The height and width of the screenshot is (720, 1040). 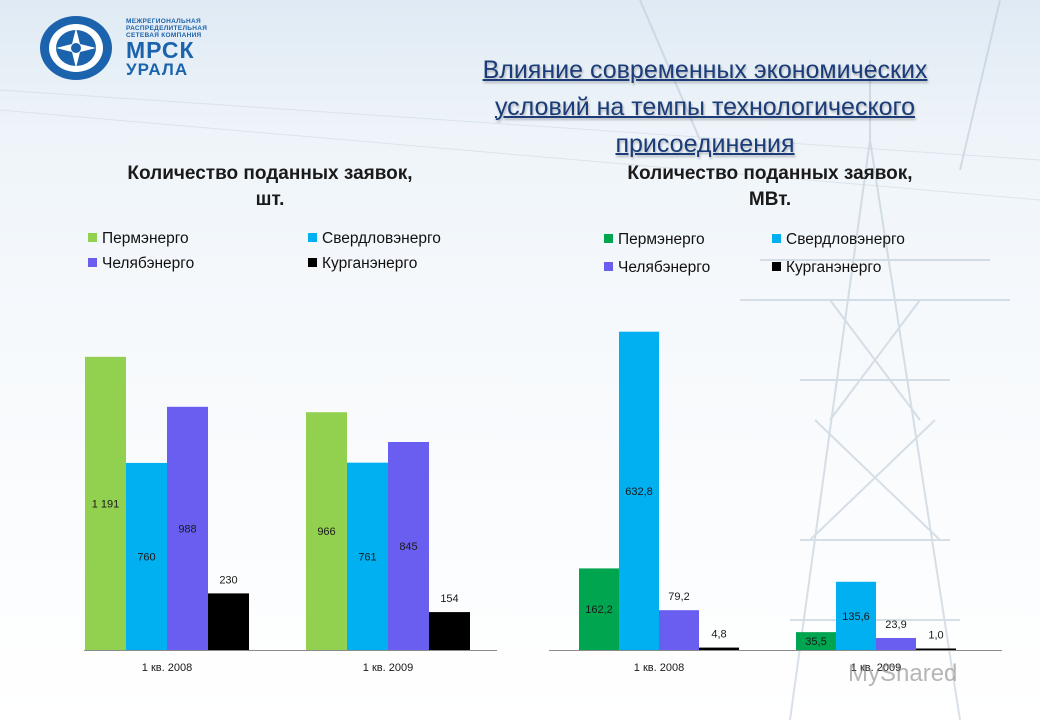 I want to click on logo-caption-line1: МЕЖРЕГИОНАЛЬНАЯ, so click(x=163, y=21).